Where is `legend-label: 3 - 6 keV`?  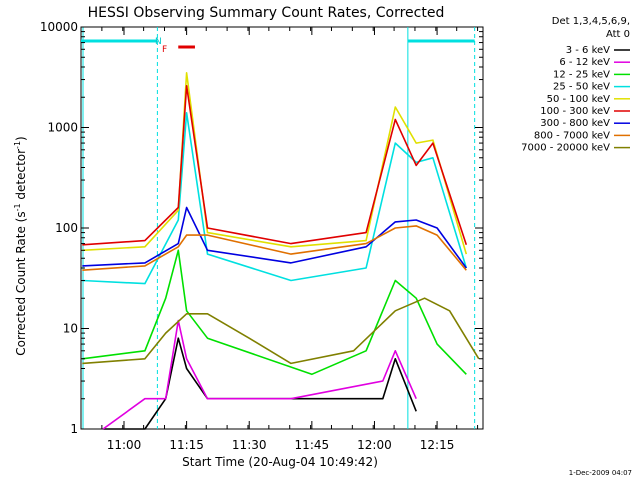 legend-label: 3 - 6 keV is located at coordinates (588, 50).